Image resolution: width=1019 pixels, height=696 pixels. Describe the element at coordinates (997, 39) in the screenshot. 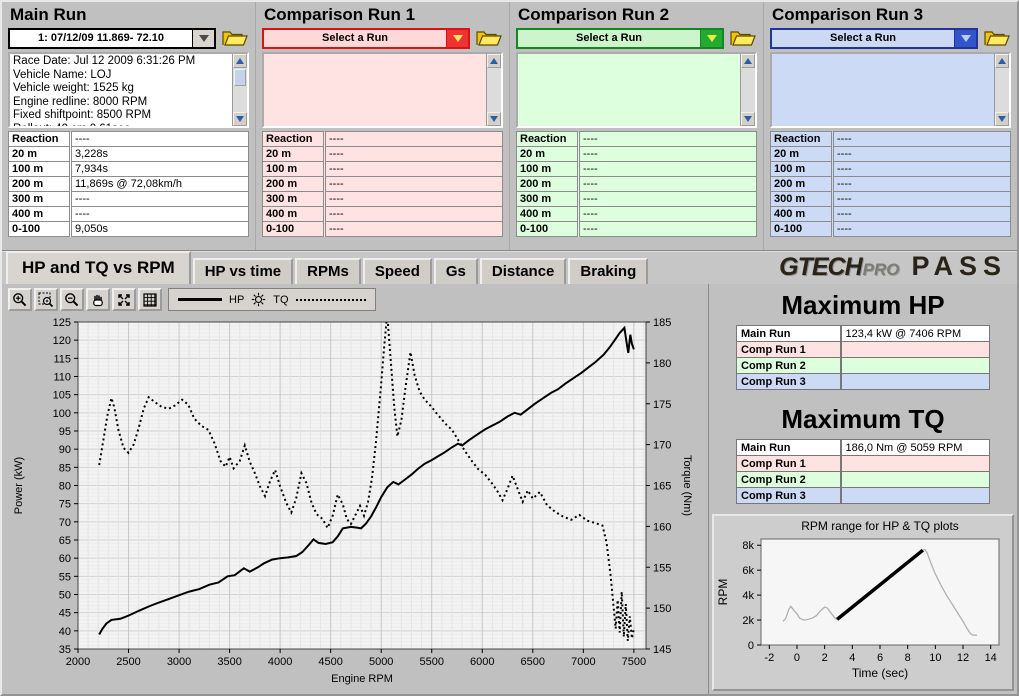

I see `comparison-run-3-open-file-button` at that location.